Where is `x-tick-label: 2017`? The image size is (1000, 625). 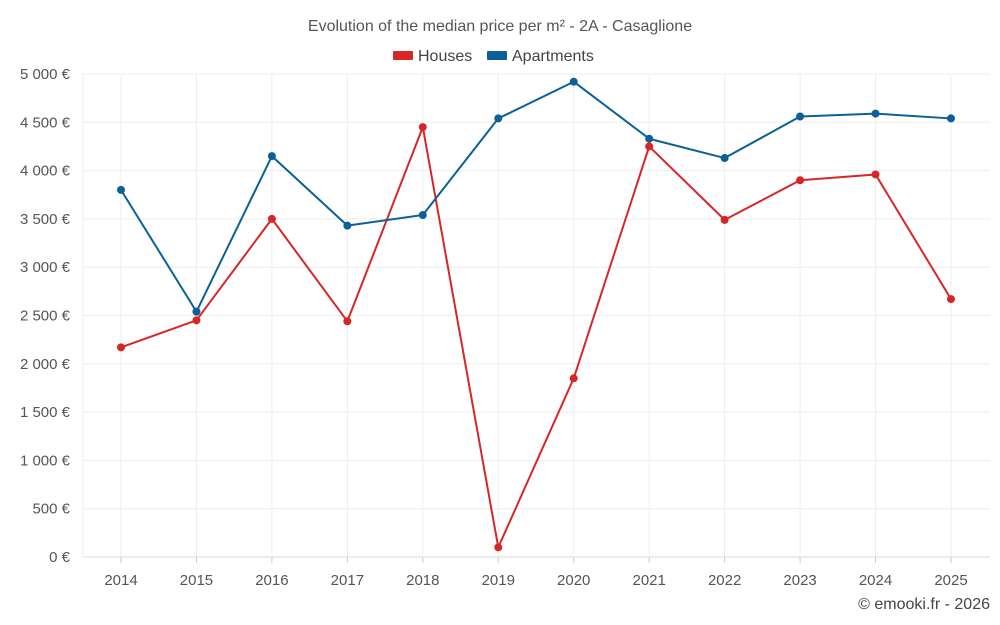 x-tick-label: 2017 is located at coordinates (347, 580).